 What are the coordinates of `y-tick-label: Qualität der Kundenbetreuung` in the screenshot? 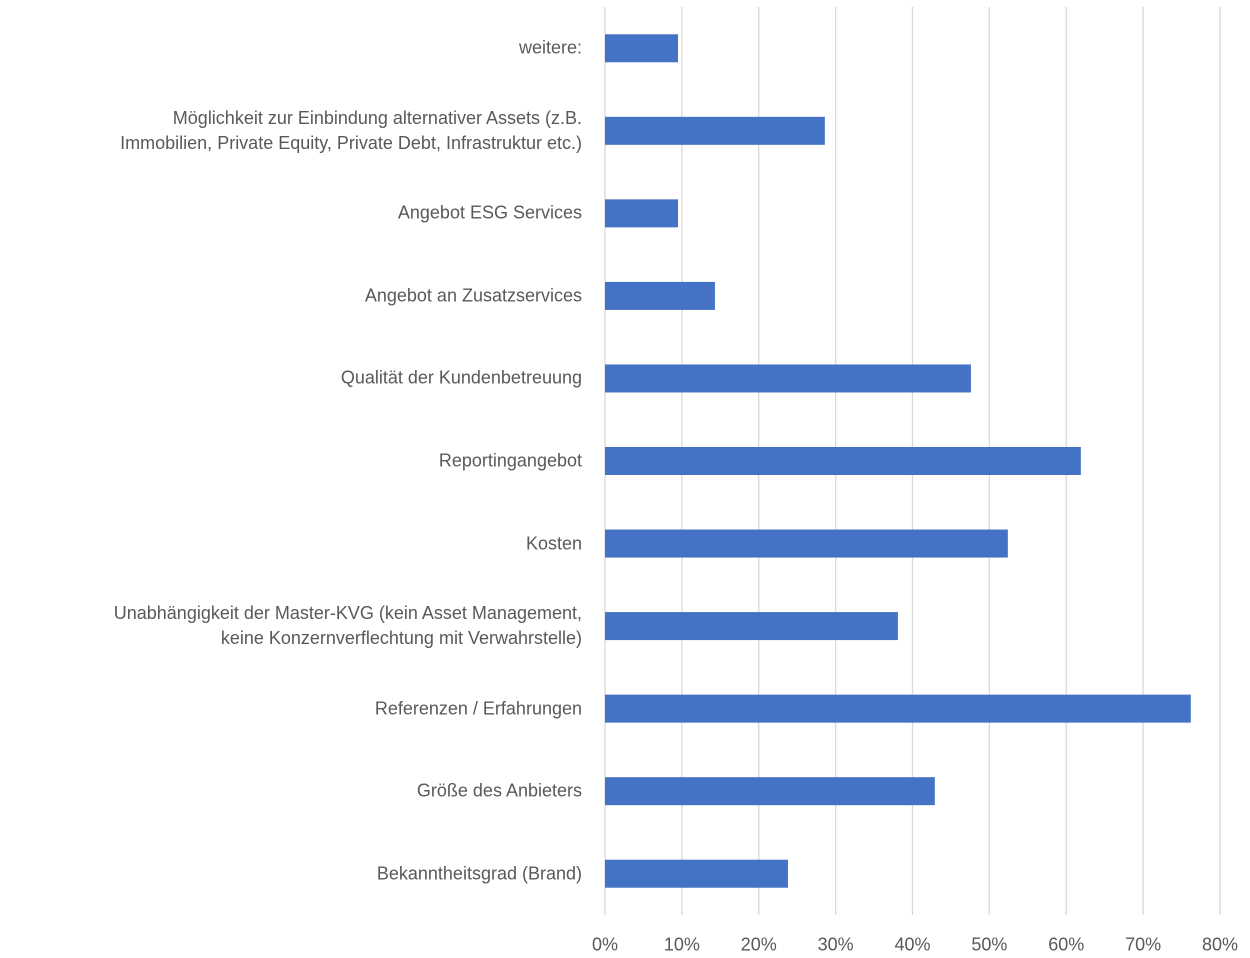 It's located at (461, 377).